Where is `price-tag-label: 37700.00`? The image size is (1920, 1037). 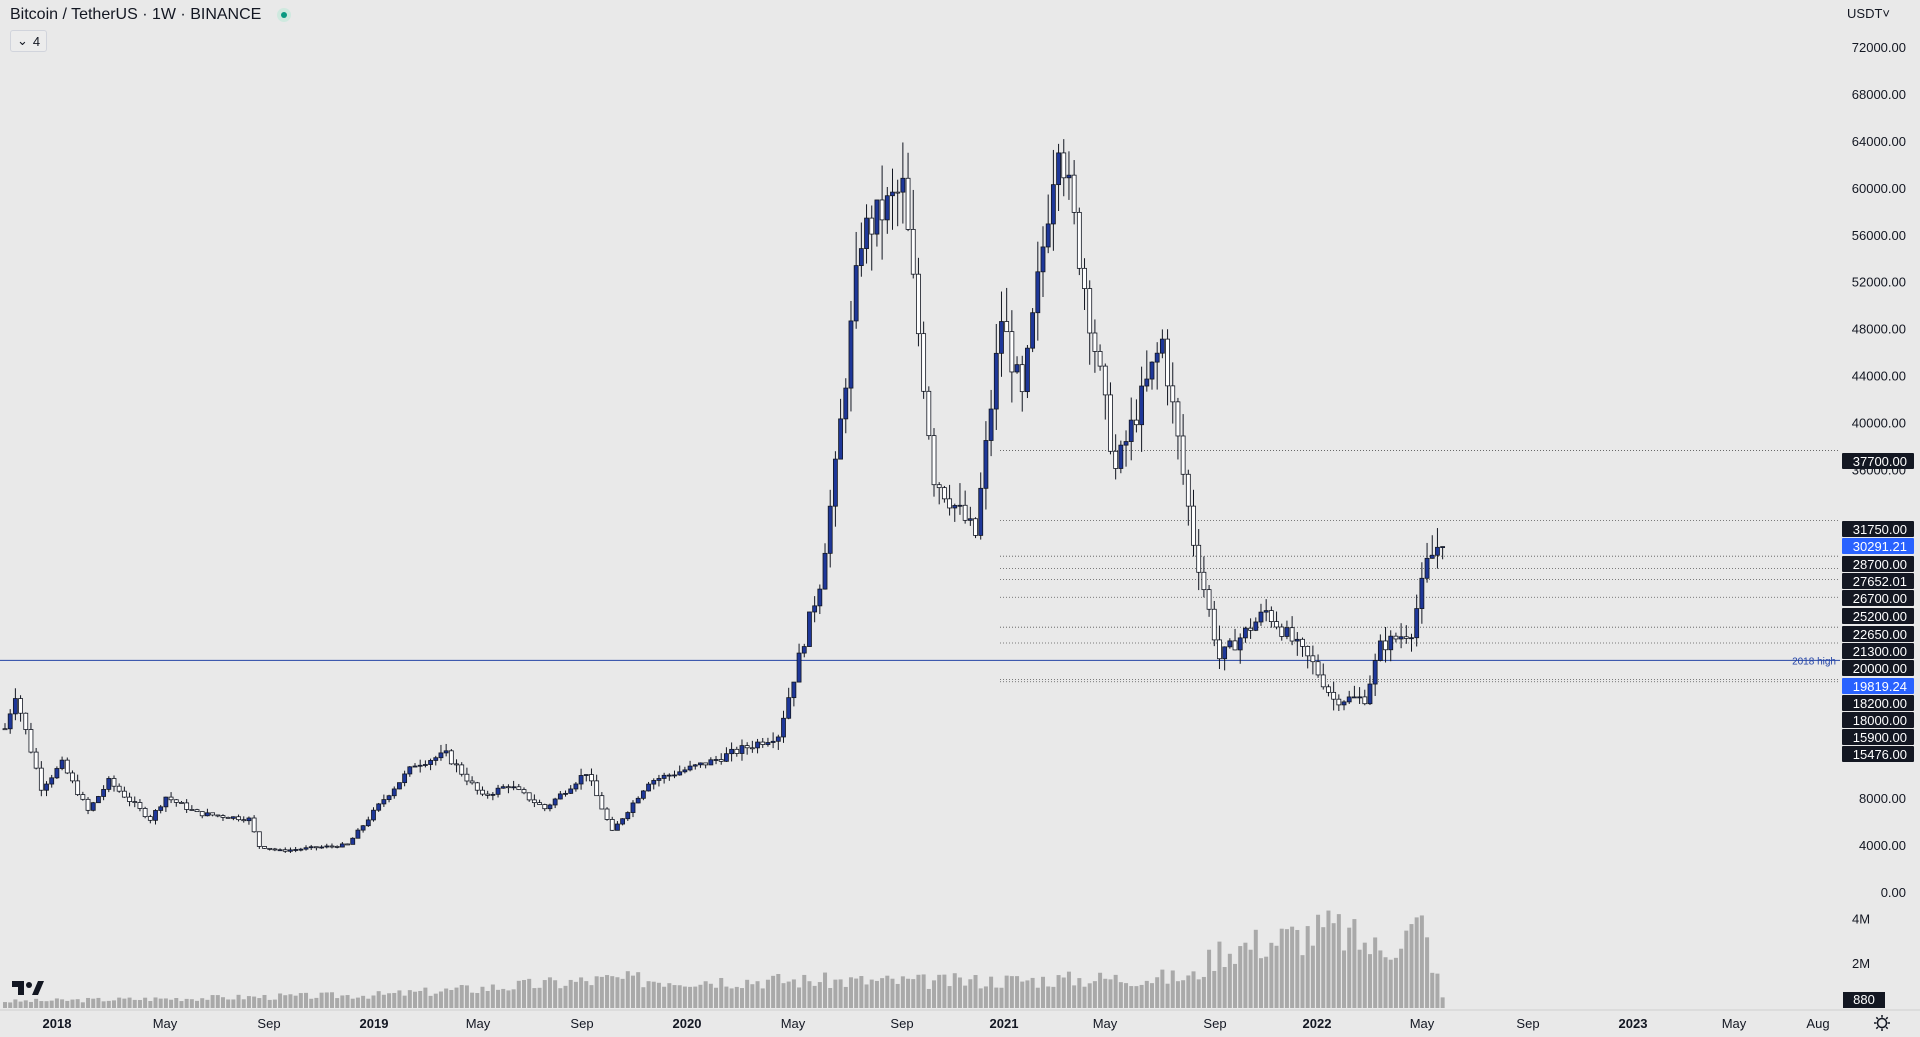 price-tag-label: 37700.00 is located at coordinates (1880, 461).